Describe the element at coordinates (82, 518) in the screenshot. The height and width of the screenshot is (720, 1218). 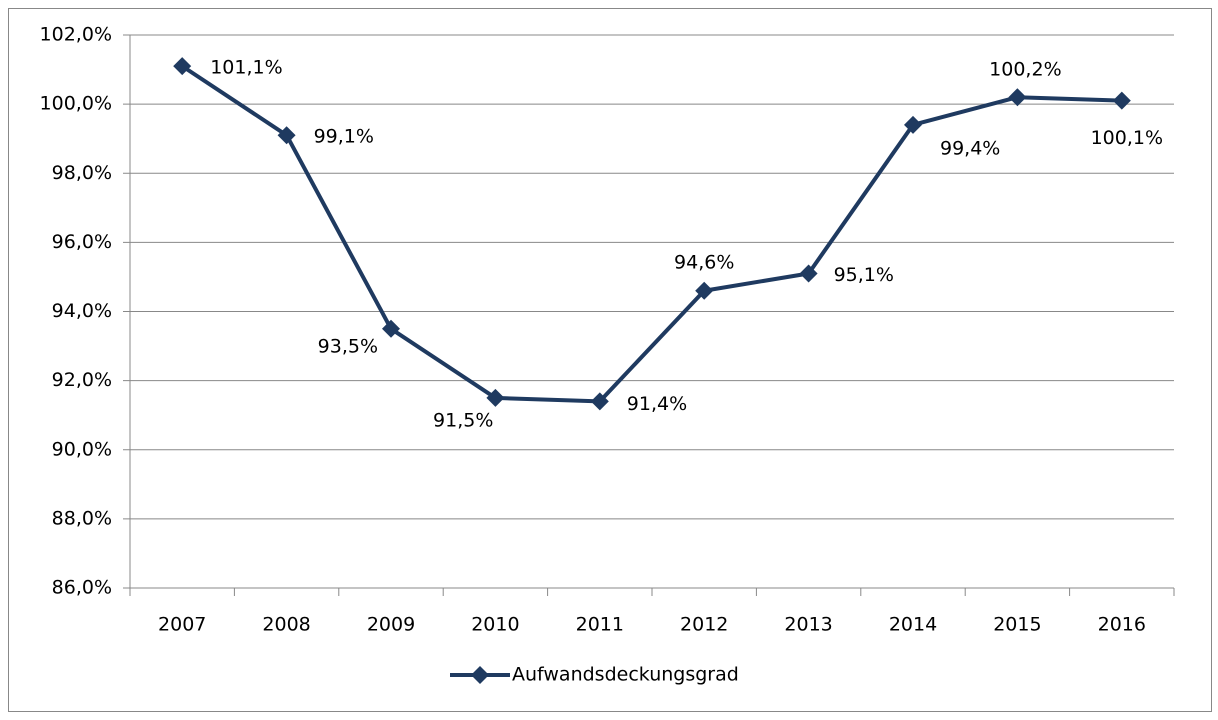
I see `y-tick-label: 88,0%` at that location.